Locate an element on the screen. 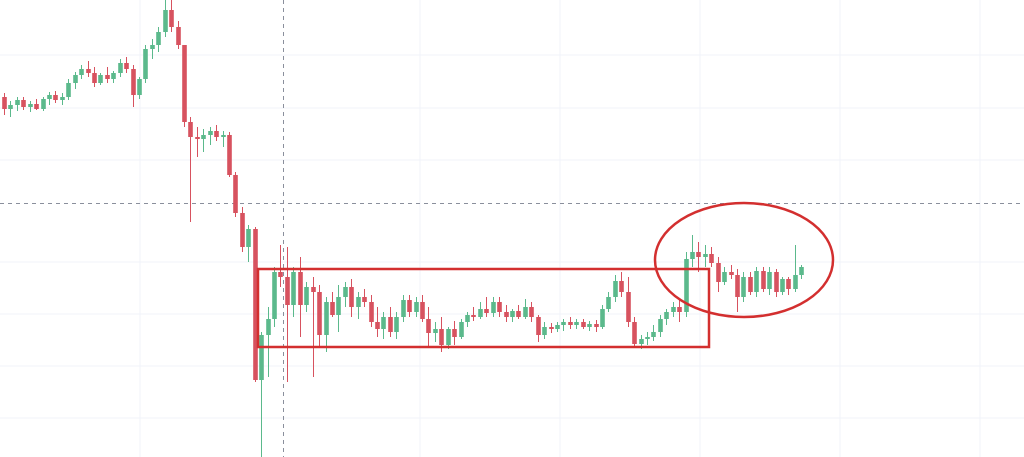  range-box is located at coordinates (483, 308).